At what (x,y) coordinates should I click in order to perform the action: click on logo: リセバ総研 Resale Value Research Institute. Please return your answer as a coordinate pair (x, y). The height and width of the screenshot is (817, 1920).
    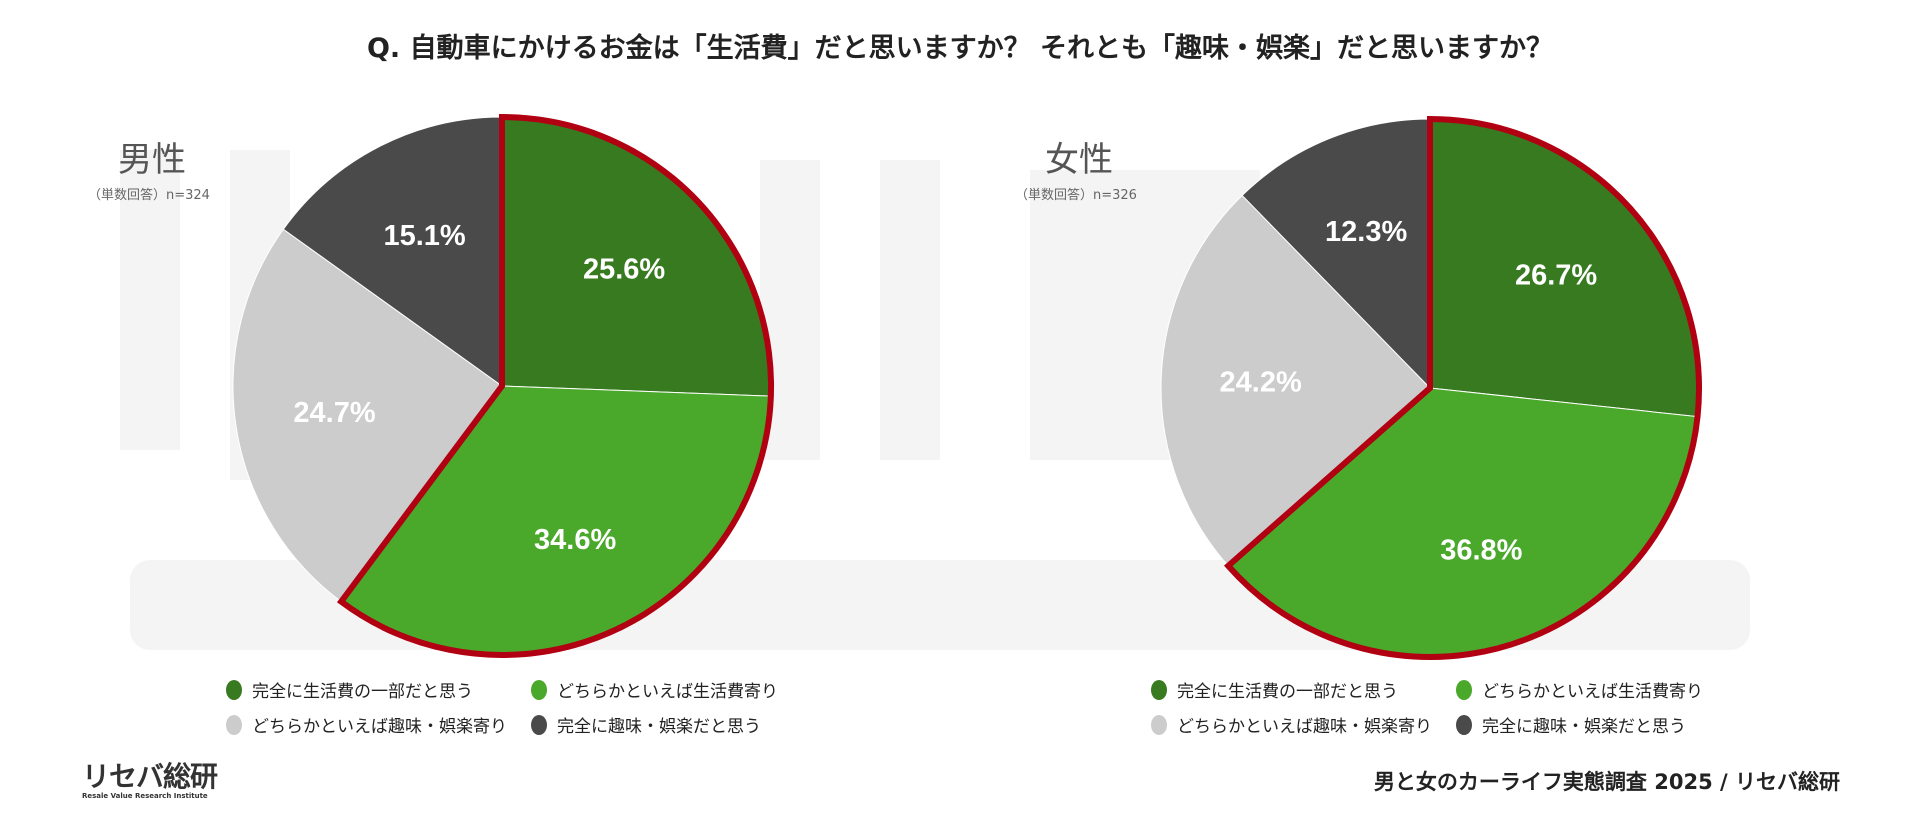
    Looking at the image, I should click on (150, 780).